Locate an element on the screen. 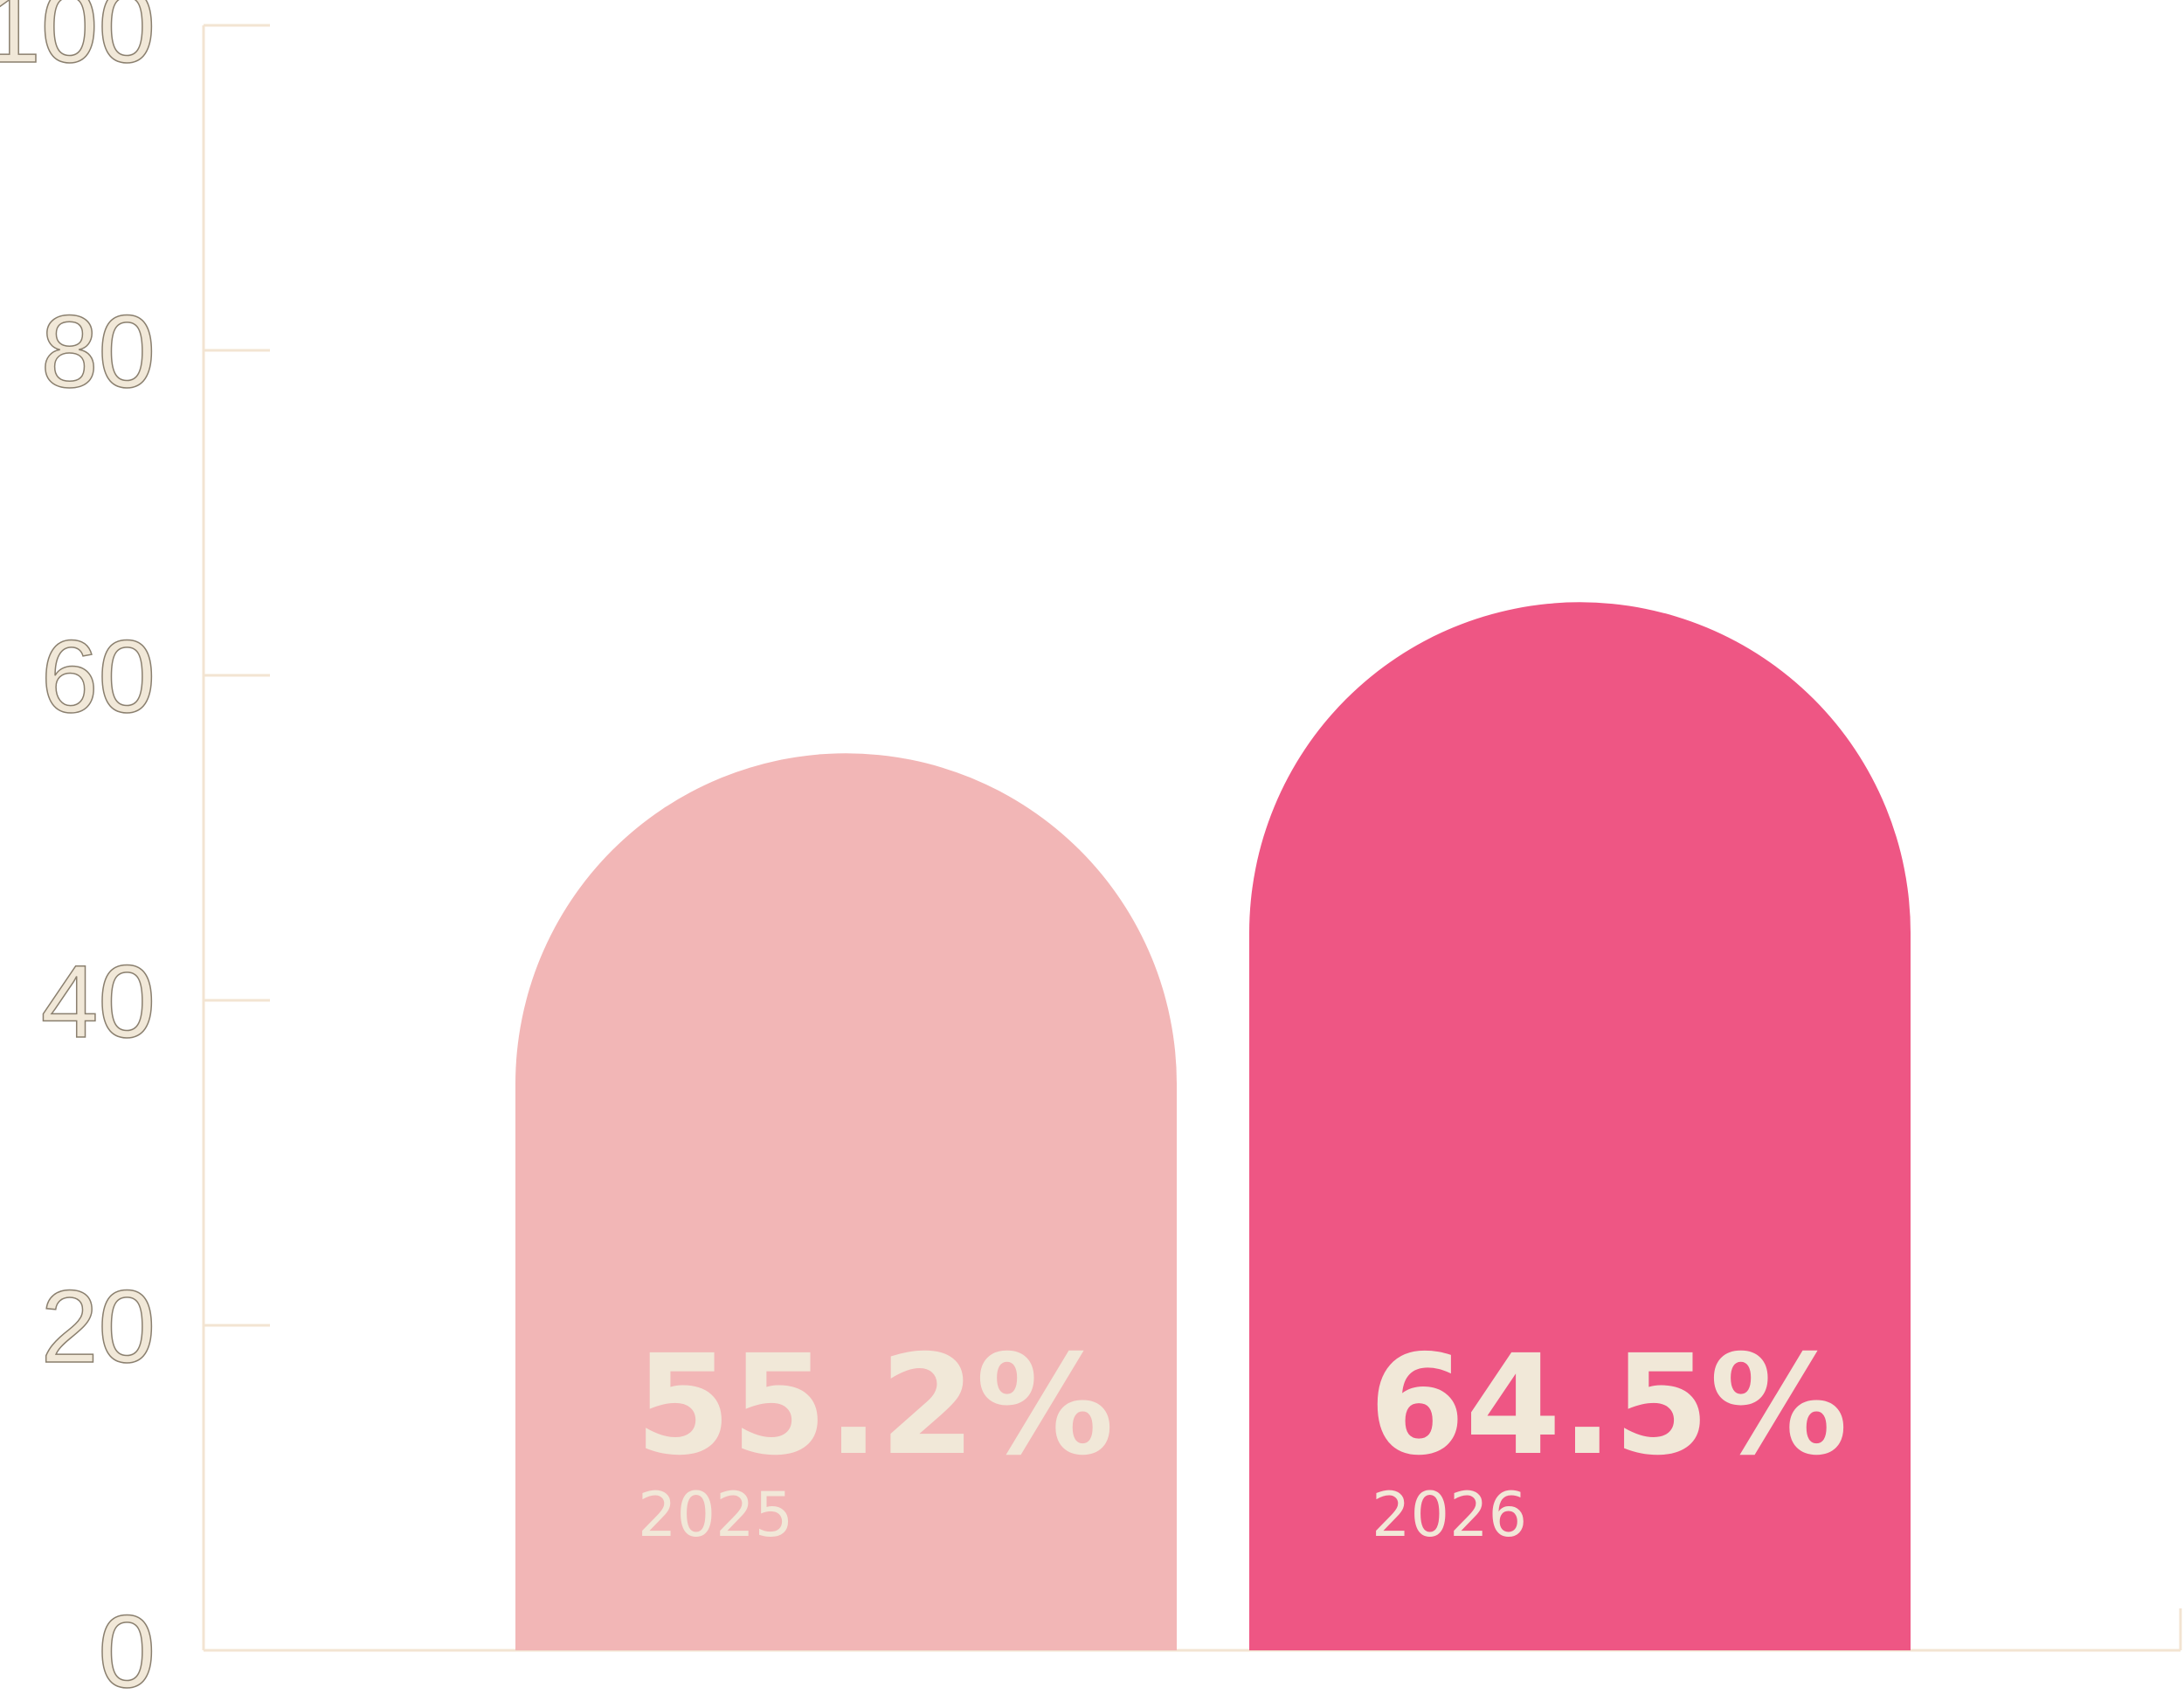 The height and width of the screenshot is (1701, 2184). category-label: 2025 is located at coordinates (715, 1515).